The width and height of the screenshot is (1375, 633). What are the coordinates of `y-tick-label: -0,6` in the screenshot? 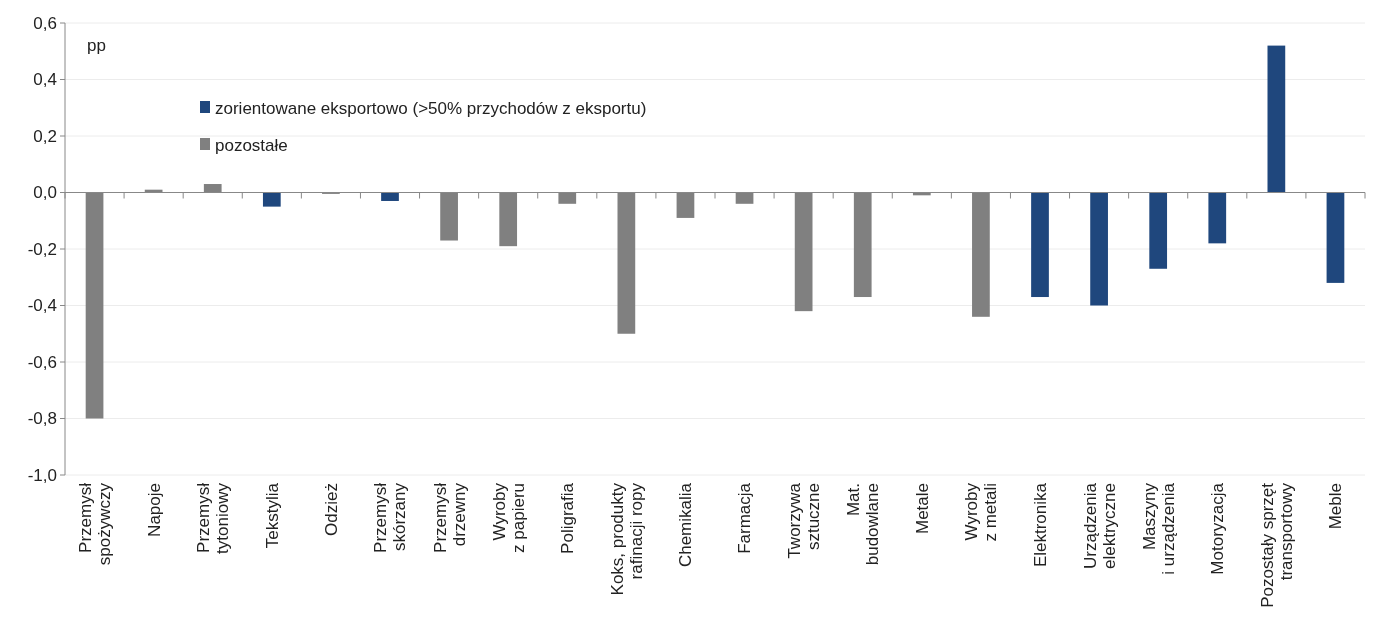 It's located at (42, 362).